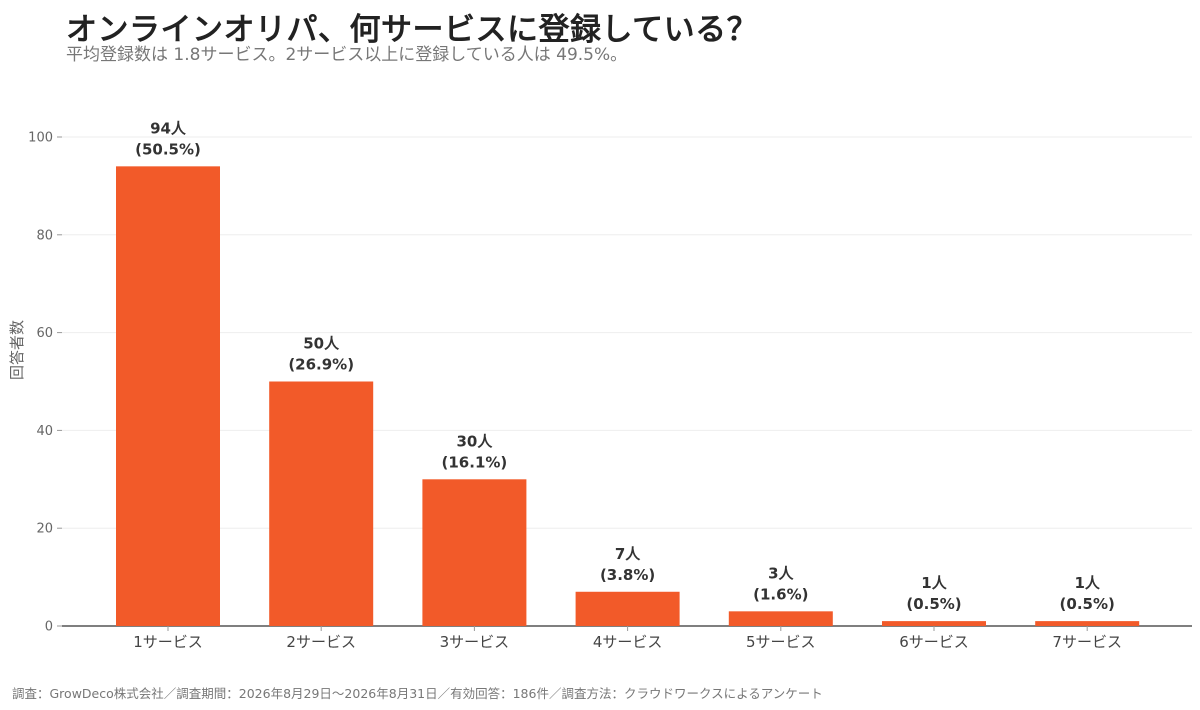 This screenshot has width=1200, height=710. I want to click on data-label-count: 50人, so click(321, 344).